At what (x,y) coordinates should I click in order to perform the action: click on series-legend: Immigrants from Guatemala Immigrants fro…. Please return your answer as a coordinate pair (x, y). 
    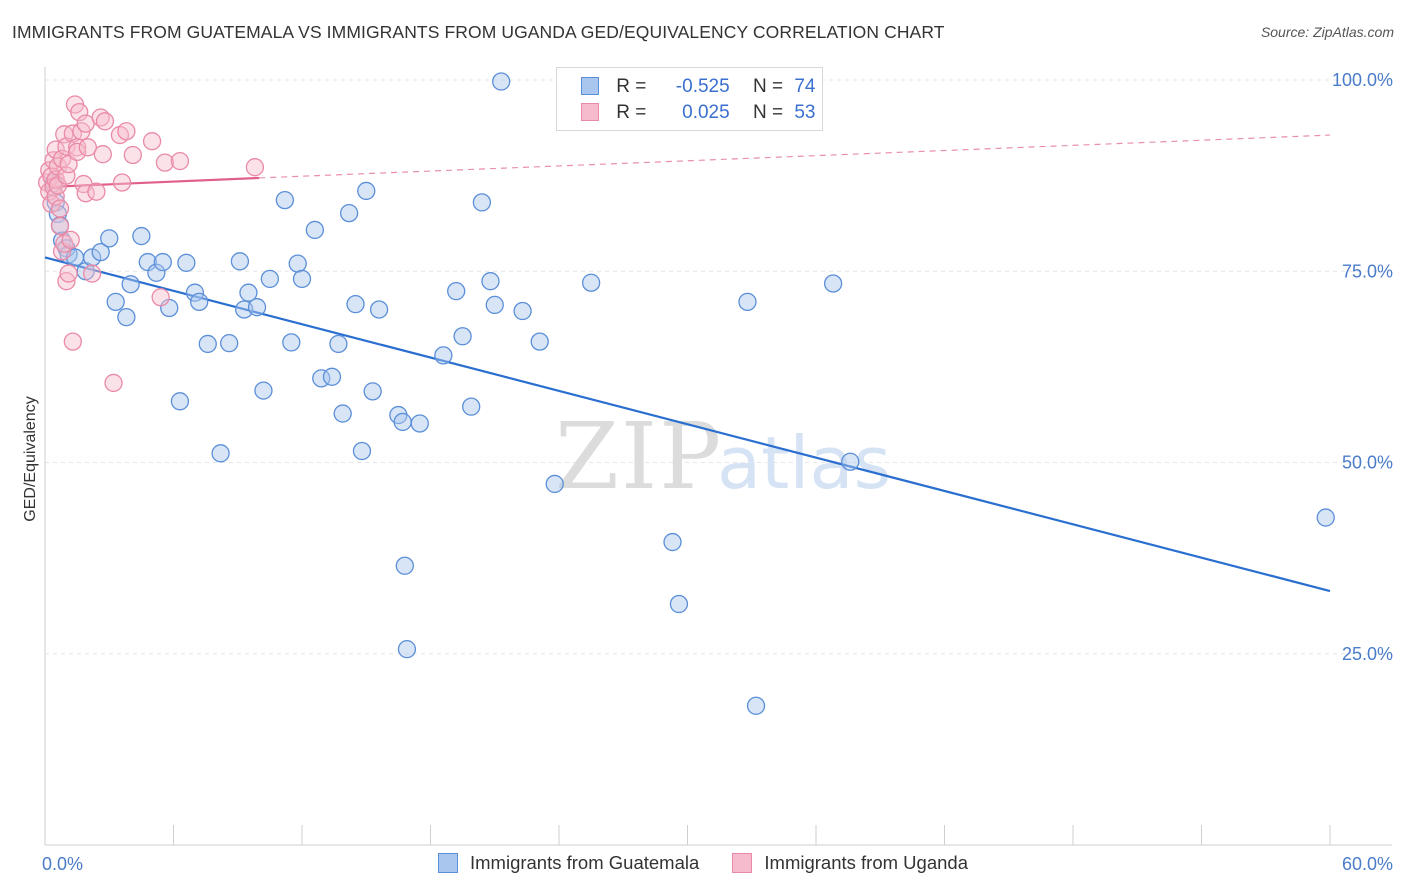
    Looking at the image, I should click on (703, 863).